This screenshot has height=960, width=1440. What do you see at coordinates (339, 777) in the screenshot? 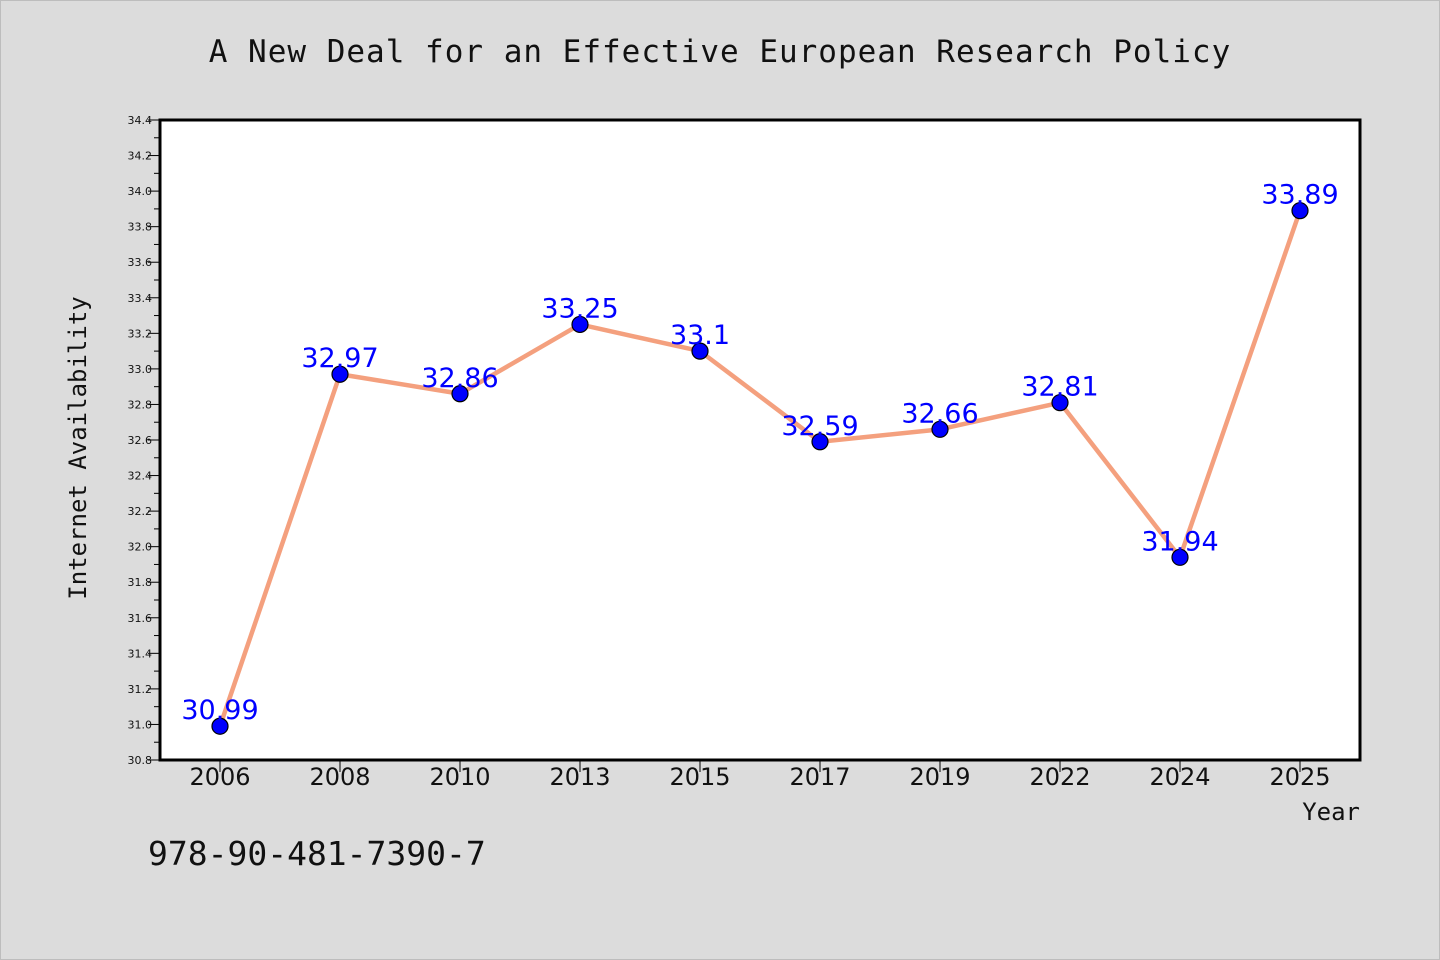
I see `x-tick-label: 2008` at bounding box center [339, 777].